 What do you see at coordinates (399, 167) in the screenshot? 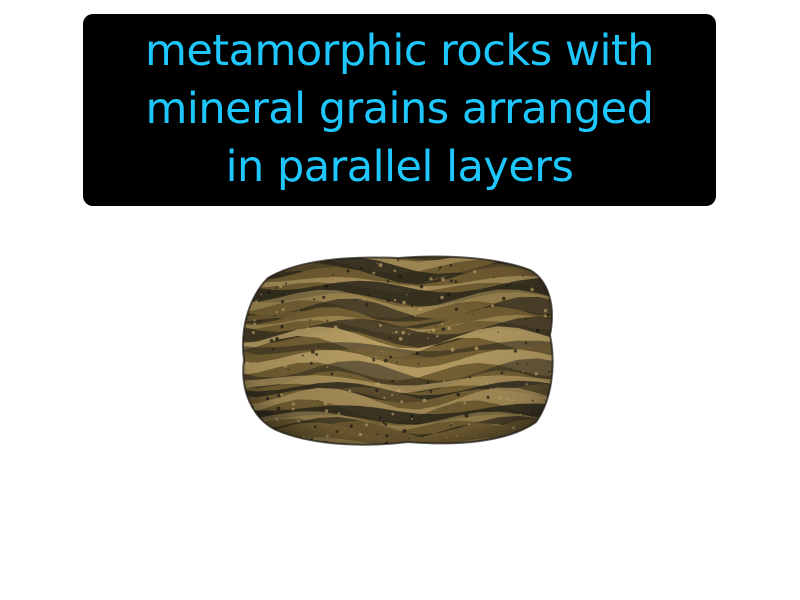
I see `caption-line-3: in parallel layers` at bounding box center [399, 167].